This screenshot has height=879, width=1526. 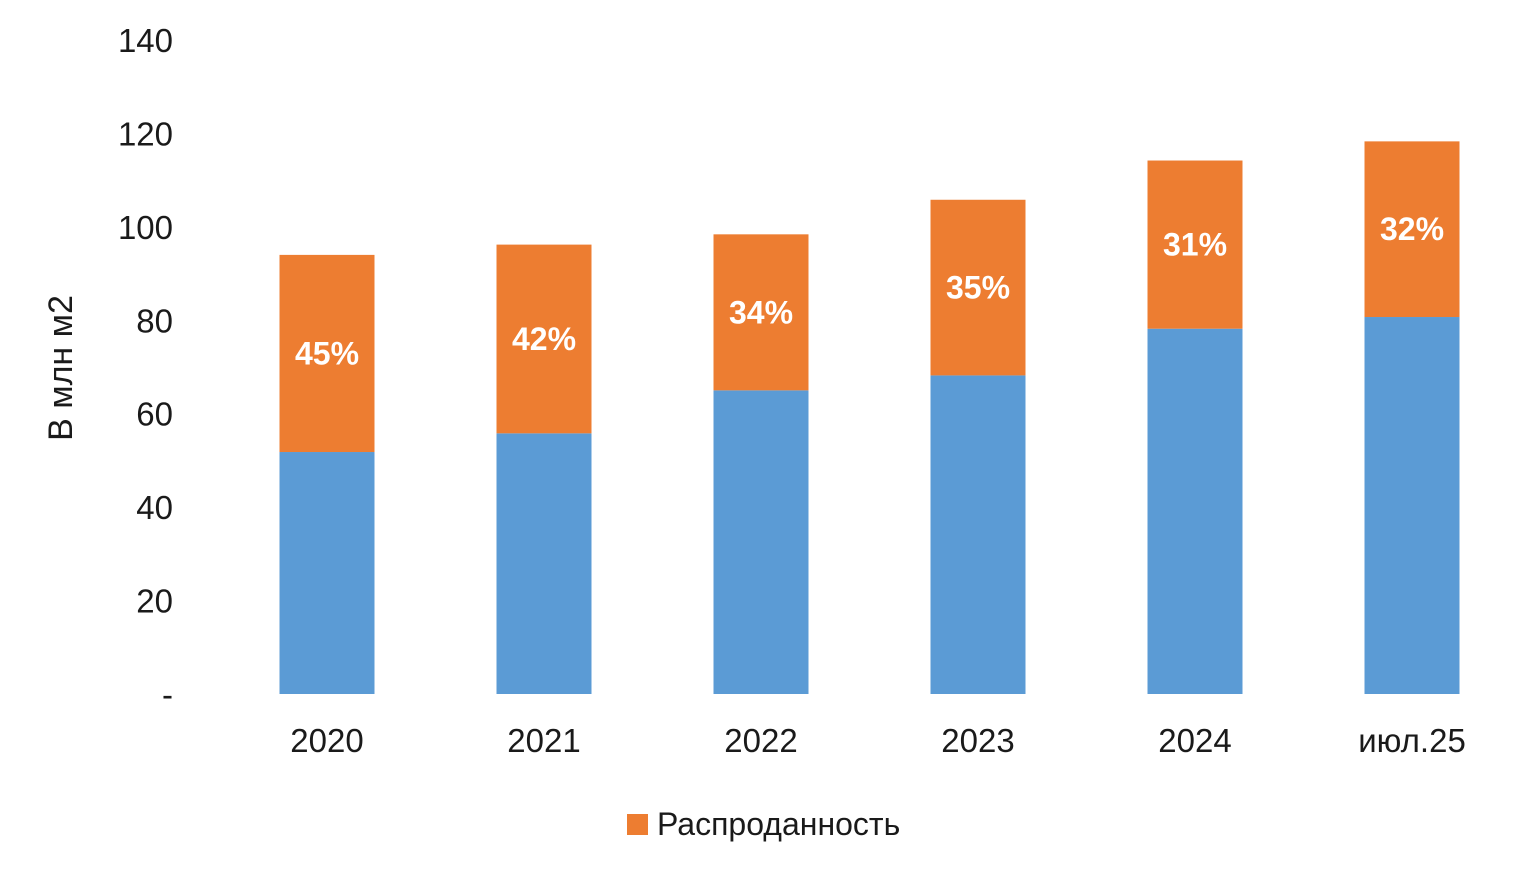 What do you see at coordinates (760, 740) in the screenshot?
I see `x-tick-label: 2022` at bounding box center [760, 740].